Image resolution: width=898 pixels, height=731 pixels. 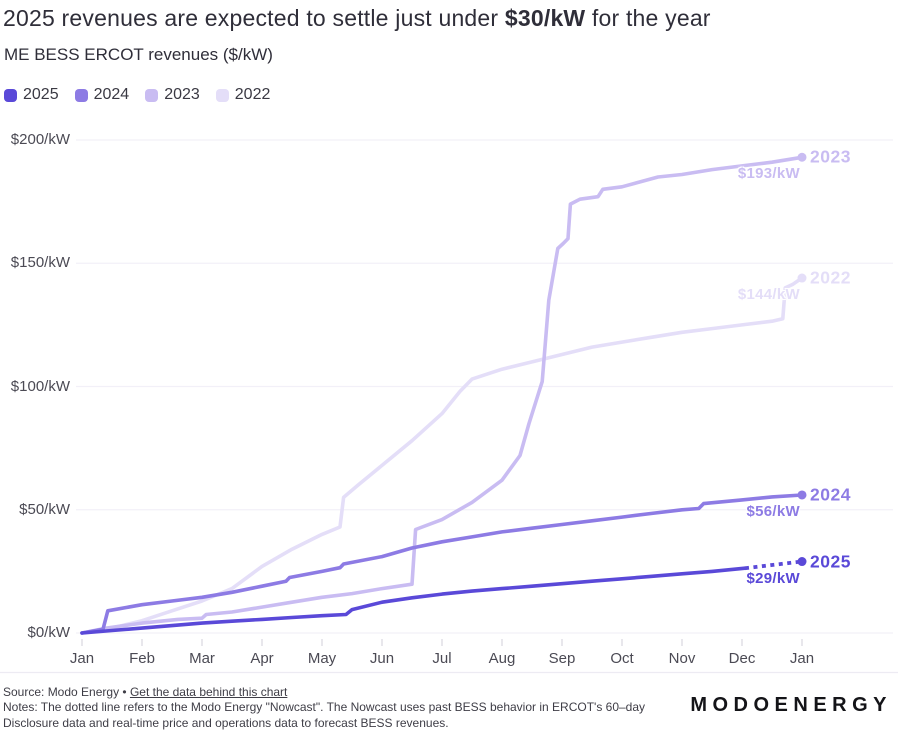 I want to click on series-end-dot-2022, so click(x=802, y=278).